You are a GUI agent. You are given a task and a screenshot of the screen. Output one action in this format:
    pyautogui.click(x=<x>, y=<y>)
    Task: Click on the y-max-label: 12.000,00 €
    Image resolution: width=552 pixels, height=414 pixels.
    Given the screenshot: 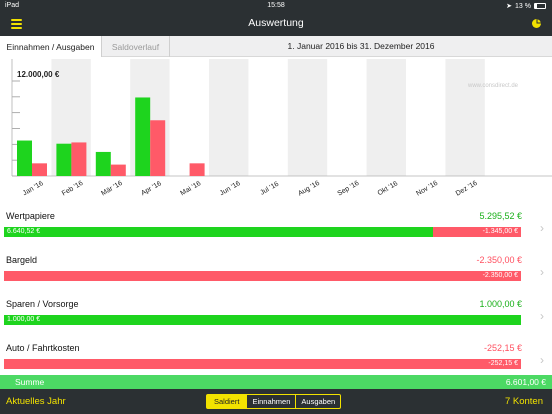 What is the action you would take?
    pyautogui.click(x=38, y=74)
    